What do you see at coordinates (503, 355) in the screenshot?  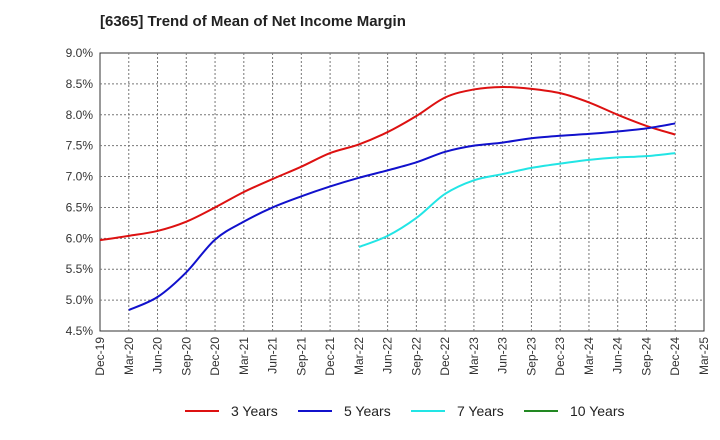 I see `x-tick-label: Jun-23` at bounding box center [503, 355].